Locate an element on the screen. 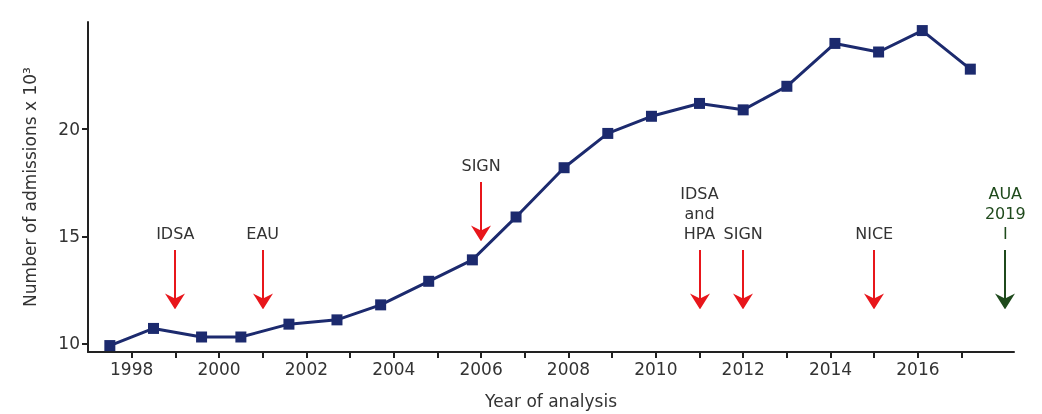 This screenshot has height=414, width=1042. x-tick-label: 2012 is located at coordinates (743, 368).